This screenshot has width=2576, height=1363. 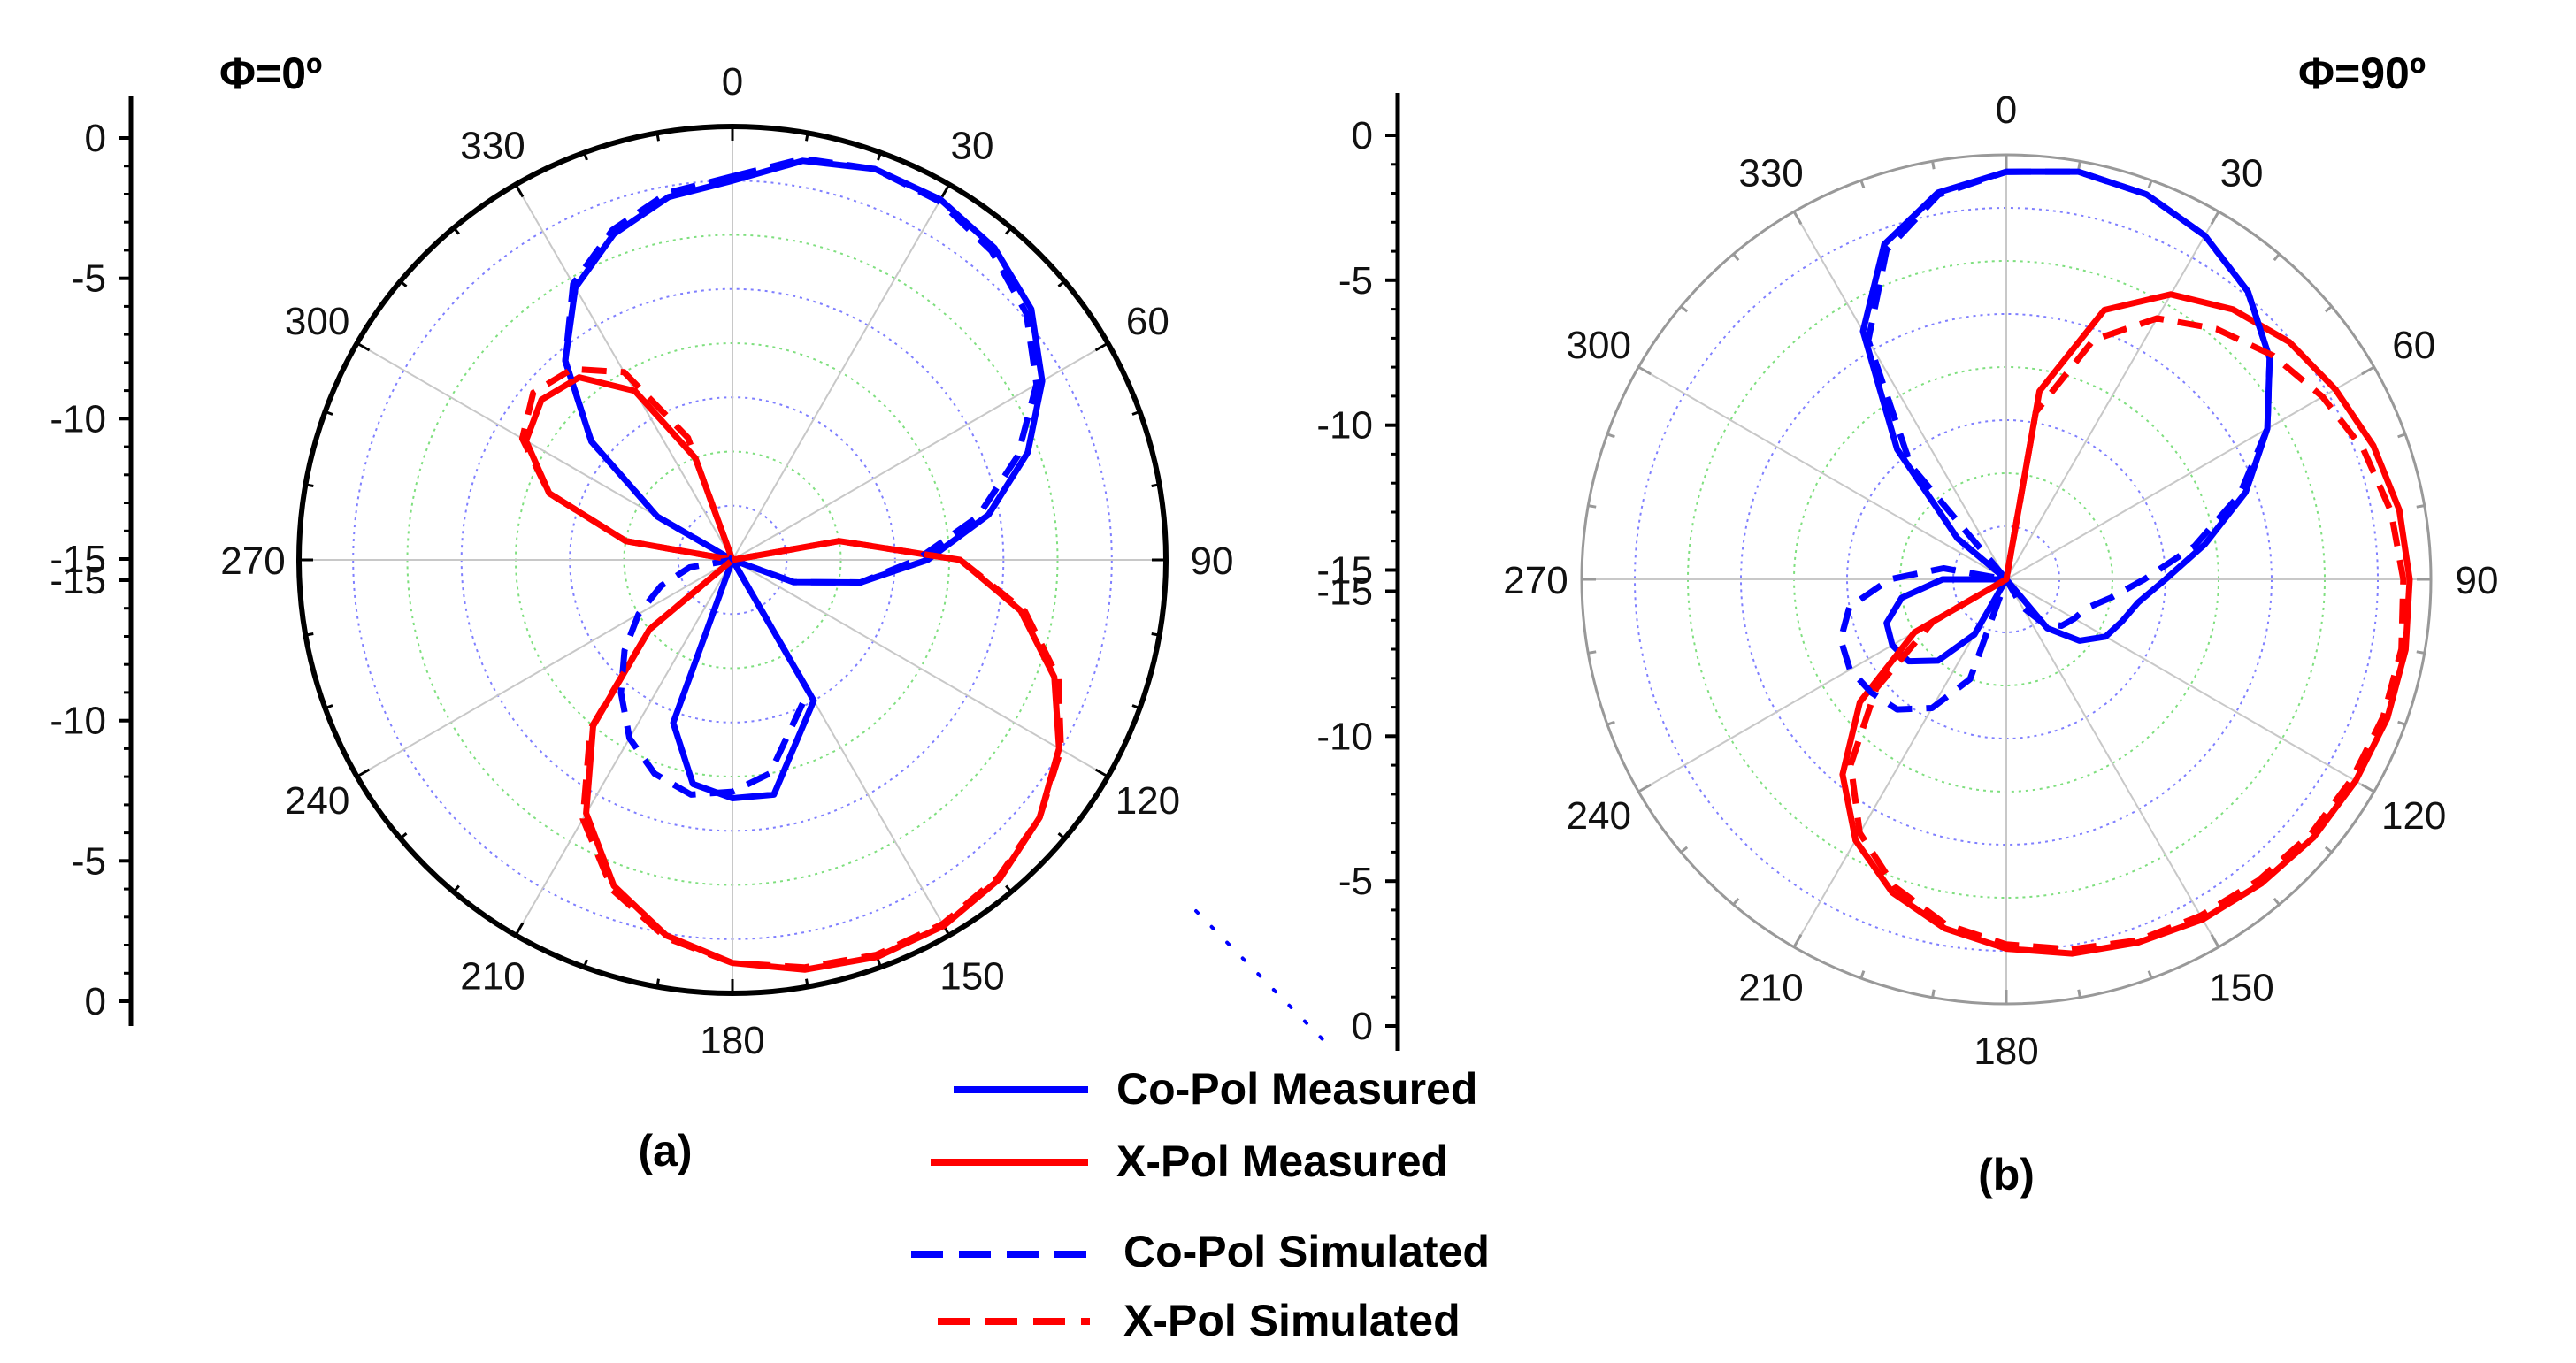 I want to click on angle-label-a-0: 0, so click(x=732, y=82).